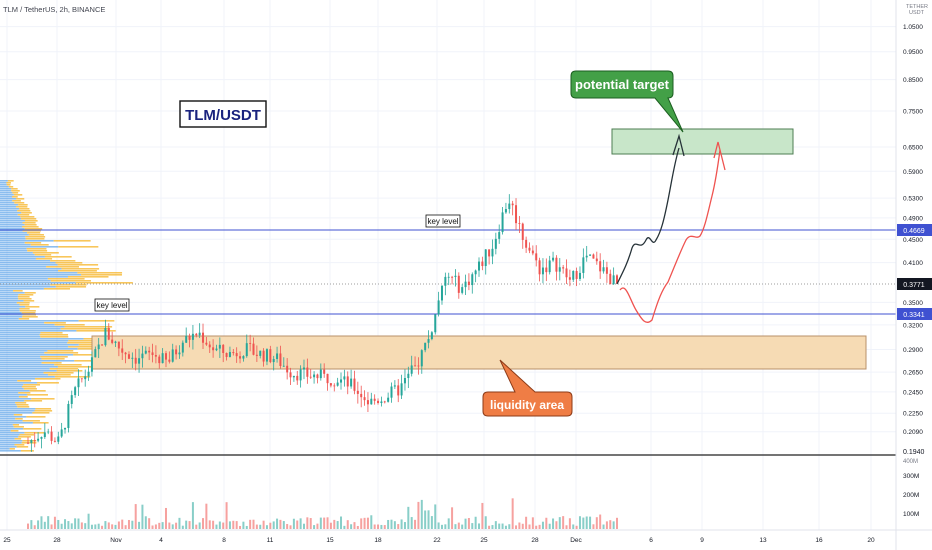 This screenshot has width=932, height=550. What do you see at coordinates (479, 352) in the screenshot?
I see `liquidity-area-zone` at bounding box center [479, 352].